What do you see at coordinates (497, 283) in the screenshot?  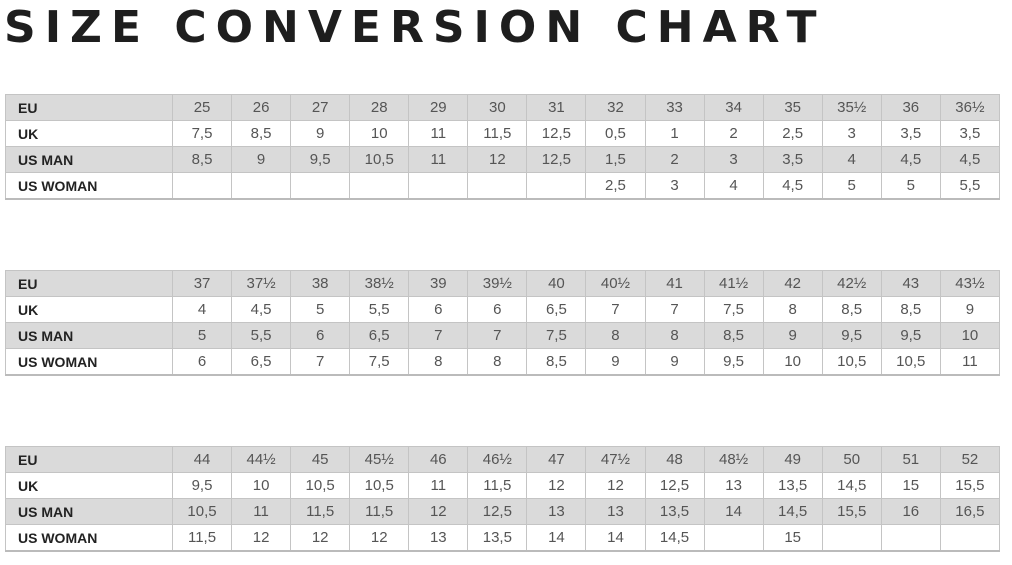 I see `size-cell: 39½` at bounding box center [497, 283].